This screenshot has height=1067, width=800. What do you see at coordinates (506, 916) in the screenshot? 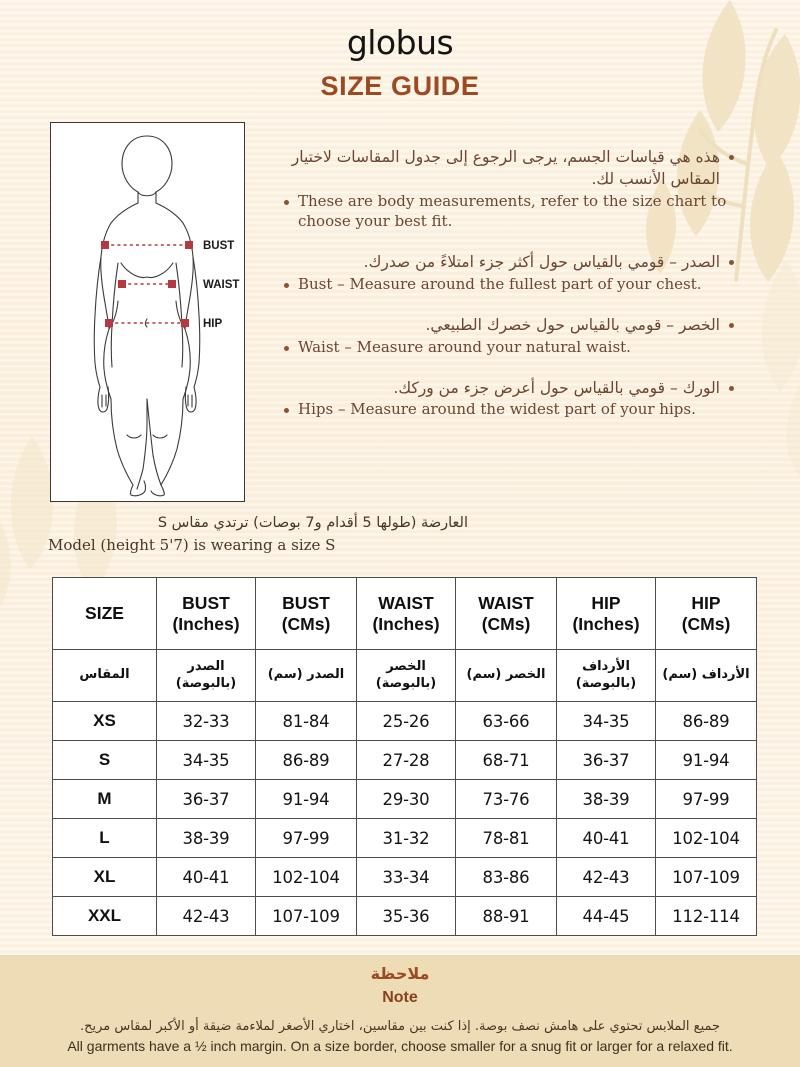
I see `cell-waist-cm: 88-91` at bounding box center [506, 916].